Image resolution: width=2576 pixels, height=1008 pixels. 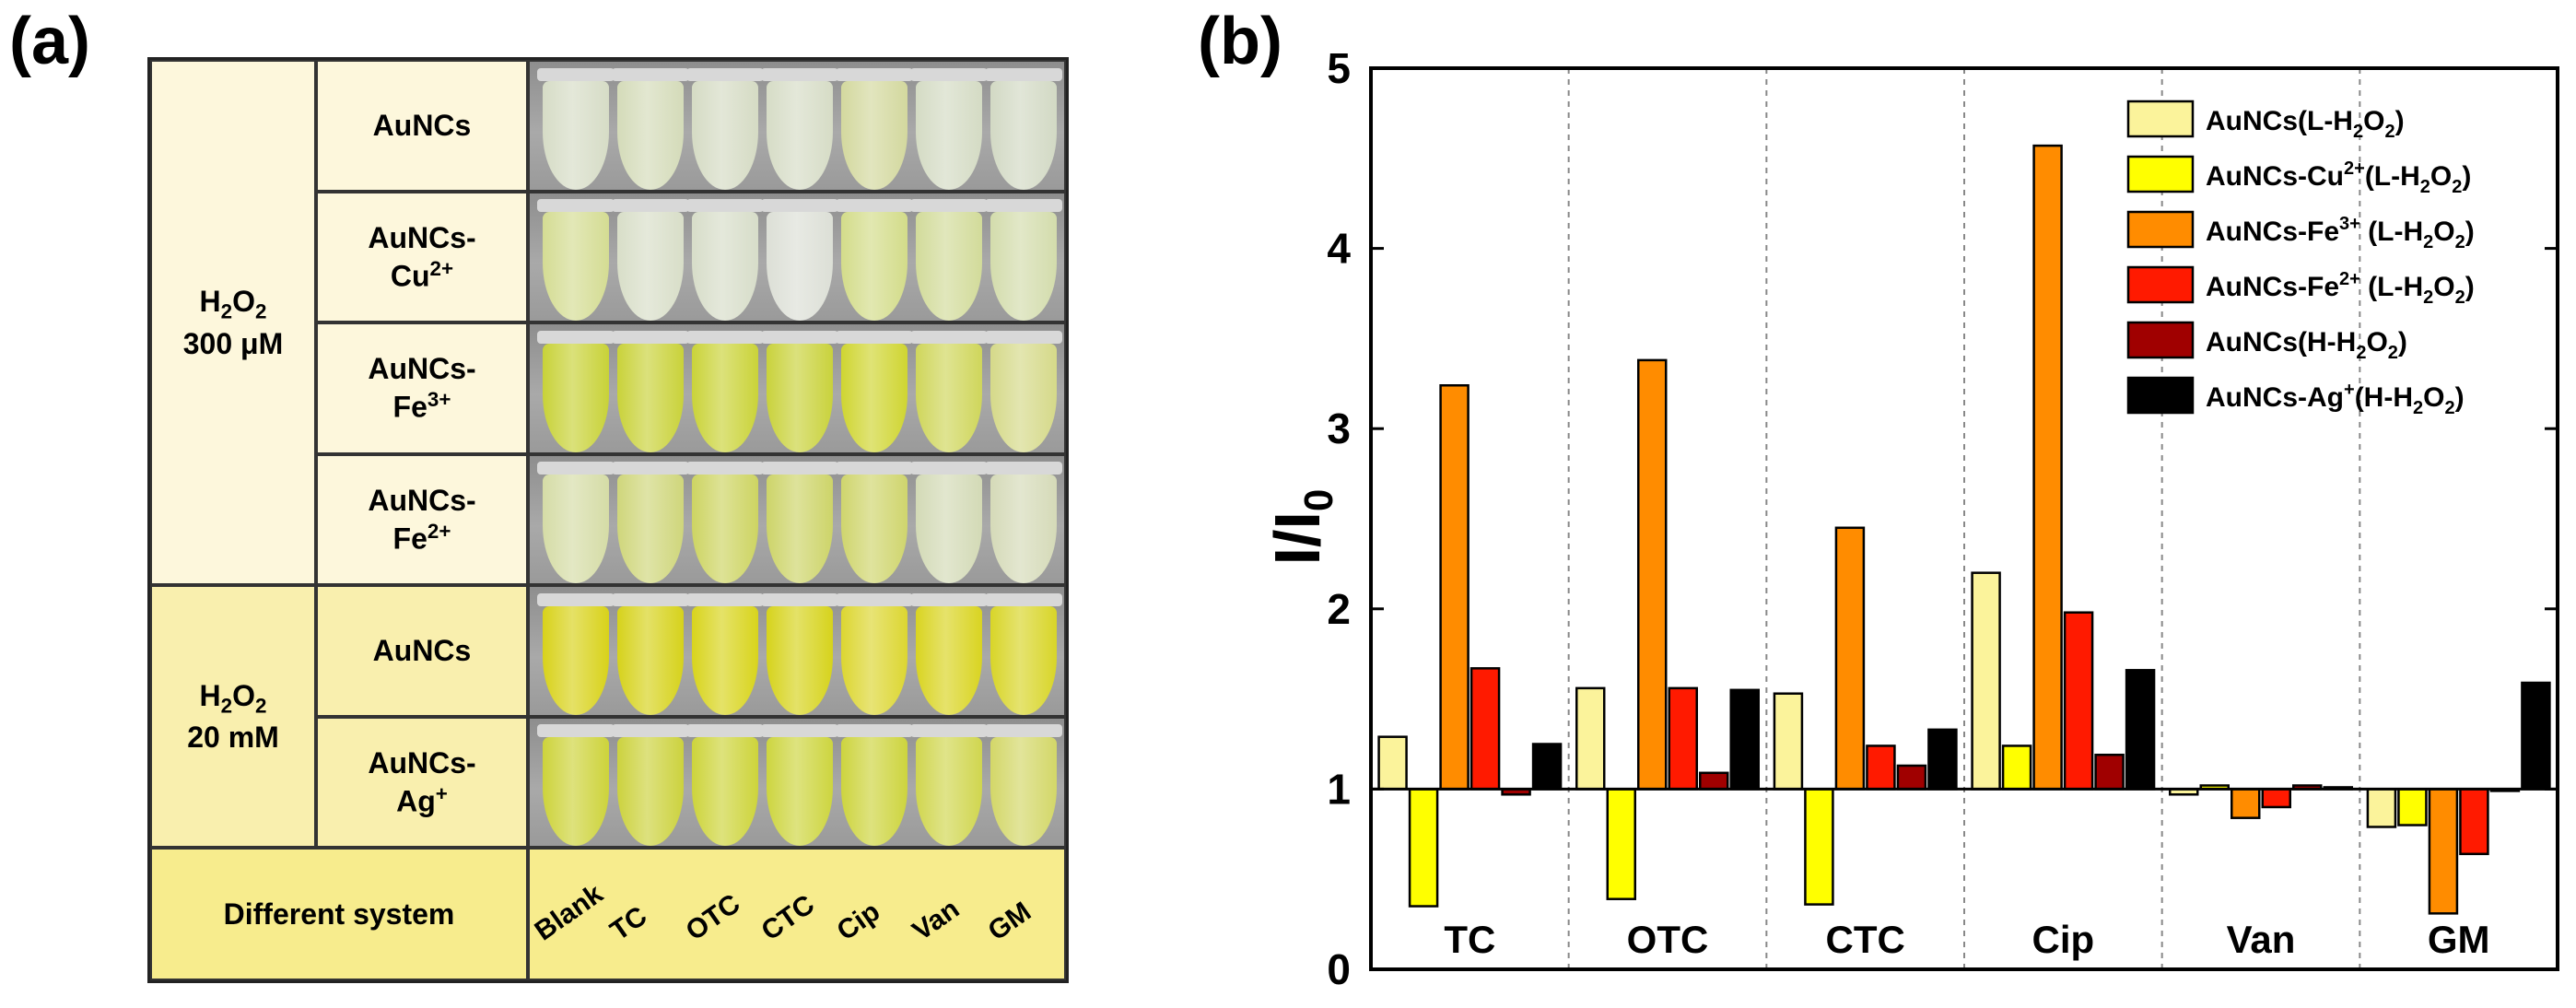 What do you see at coordinates (416, 801) in the screenshot?
I see `row-label-ion: Ag` at bounding box center [416, 801].